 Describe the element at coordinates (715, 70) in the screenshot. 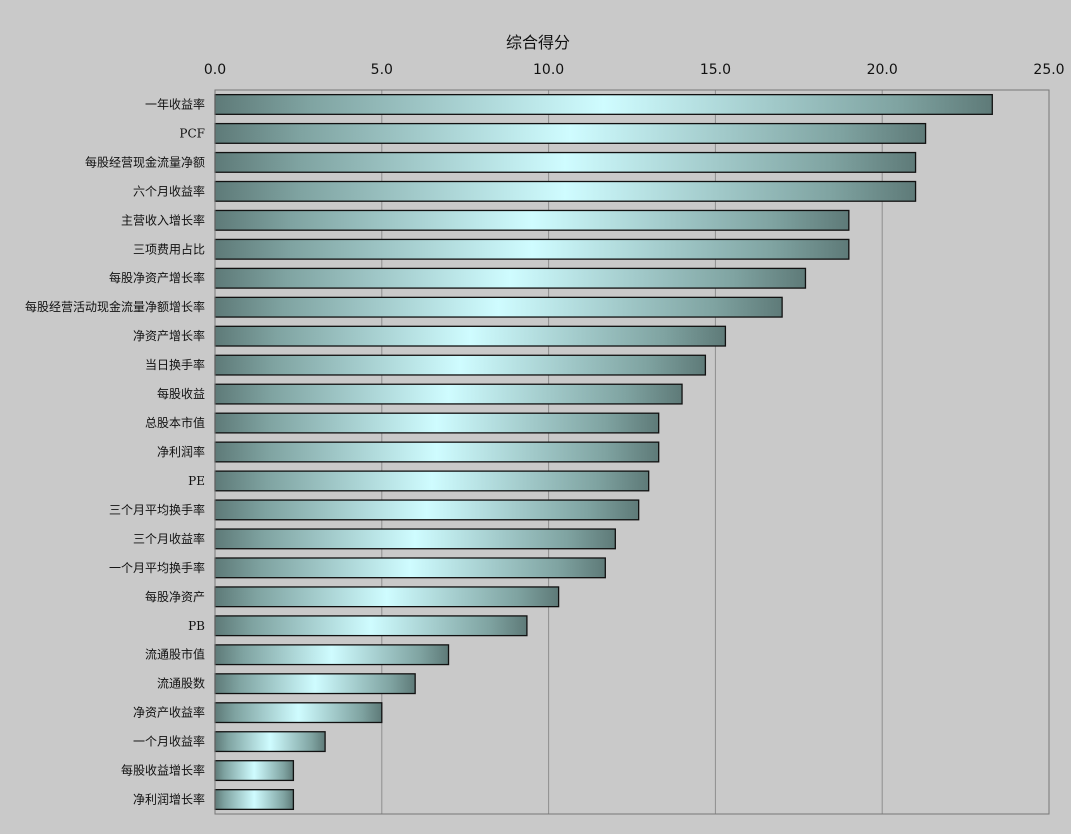

I see `x-tick-label: 15.0` at that location.